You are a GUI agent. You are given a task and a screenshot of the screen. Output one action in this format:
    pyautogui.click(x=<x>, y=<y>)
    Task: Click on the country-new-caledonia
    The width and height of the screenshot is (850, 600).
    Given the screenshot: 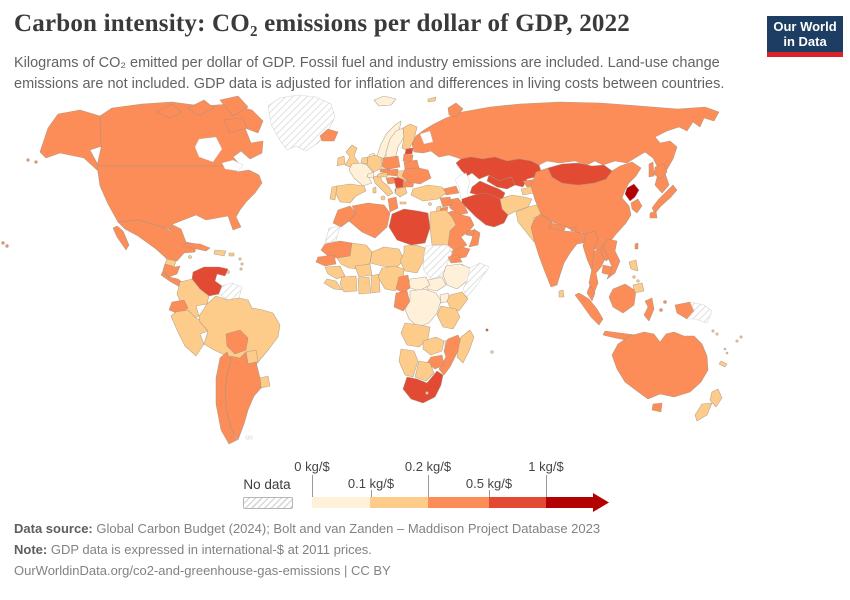 What is the action you would take?
    pyautogui.click(x=723, y=364)
    